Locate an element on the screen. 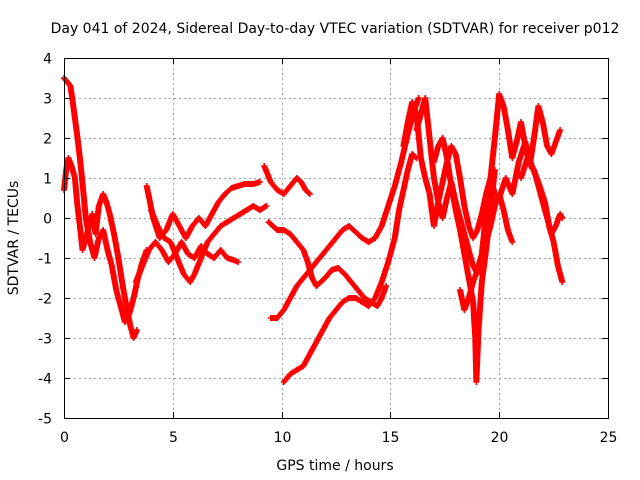  y-tick-label: -2 is located at coordinates (45, 300).